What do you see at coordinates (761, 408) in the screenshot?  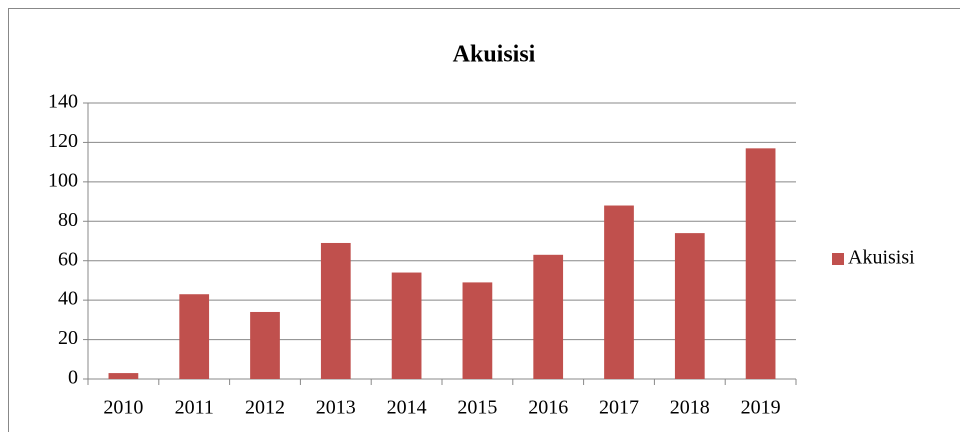 I see `x-tick-label: 2019` at bounding box center [761, 408].